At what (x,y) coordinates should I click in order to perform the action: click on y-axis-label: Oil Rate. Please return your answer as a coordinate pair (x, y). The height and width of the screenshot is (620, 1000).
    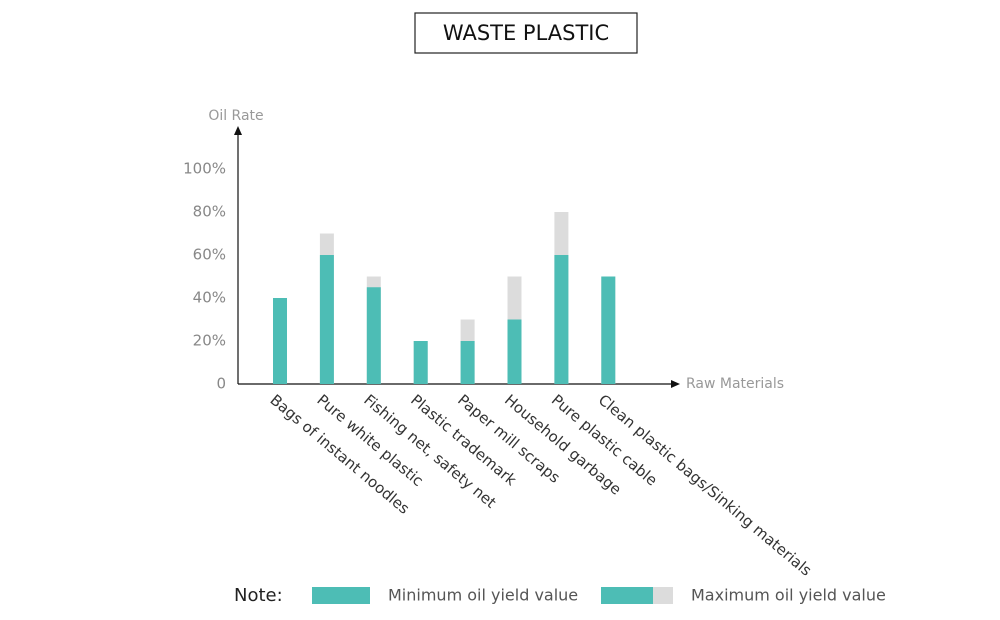
    Looking at the image, I should click on (235, 116).